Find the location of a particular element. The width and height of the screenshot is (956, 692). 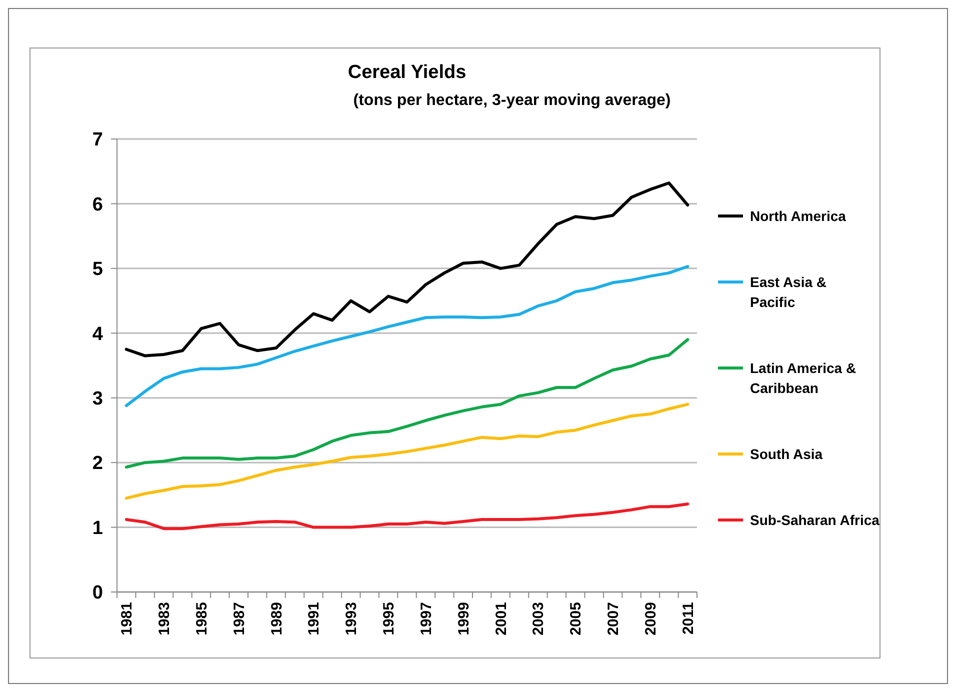

legend-label: East Asia & Pacific is located at coordinates (788, 292).